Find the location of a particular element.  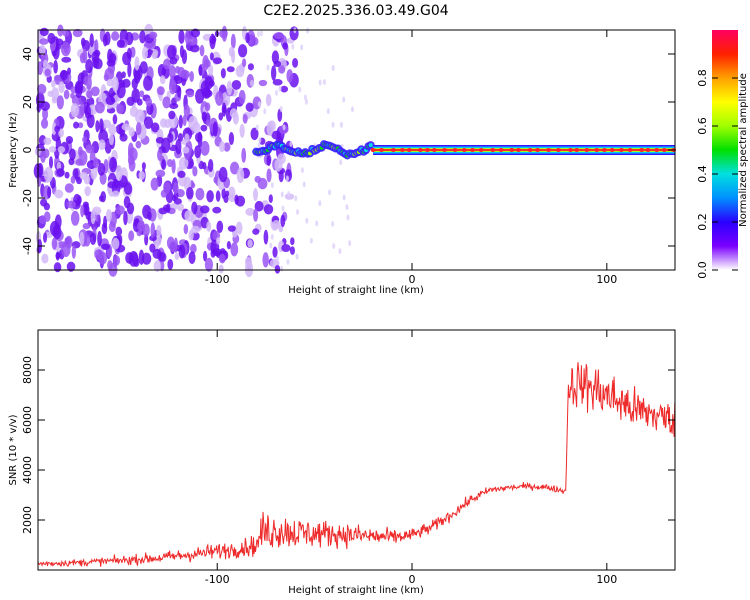

colorbar-gradient is located at coordinates (725, 150).